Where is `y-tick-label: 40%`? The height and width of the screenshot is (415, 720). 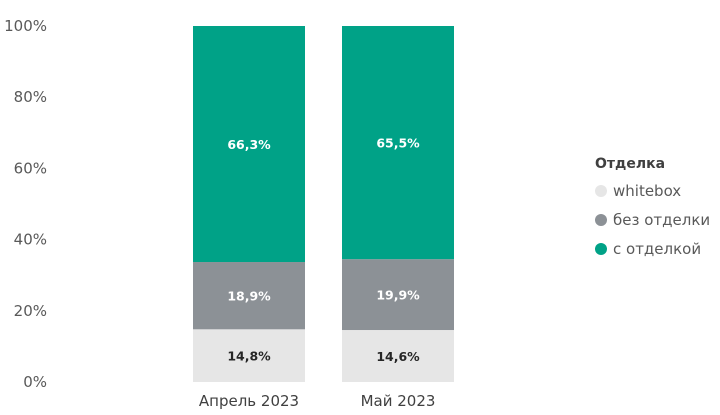 y-tick-label: 40% is located at coordinates (30, 240).